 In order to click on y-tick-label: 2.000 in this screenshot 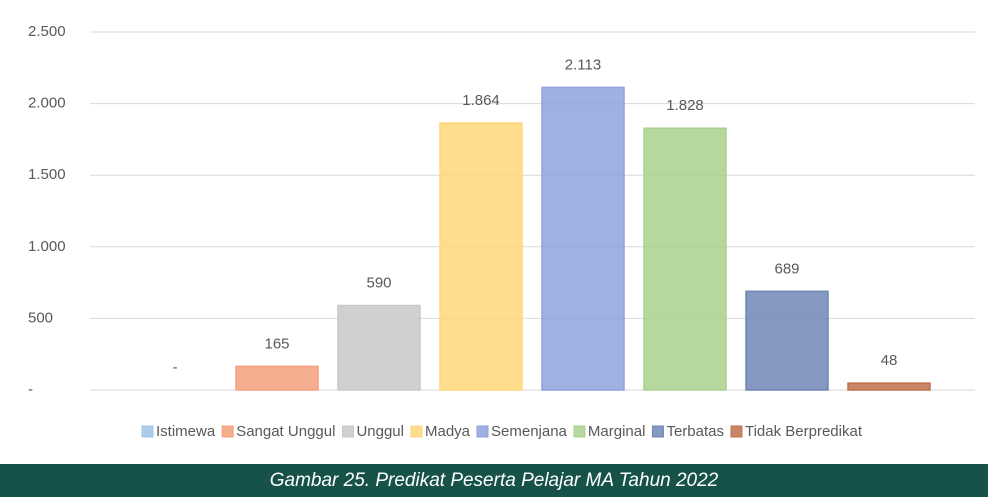, I will do `click(47, 103)`.